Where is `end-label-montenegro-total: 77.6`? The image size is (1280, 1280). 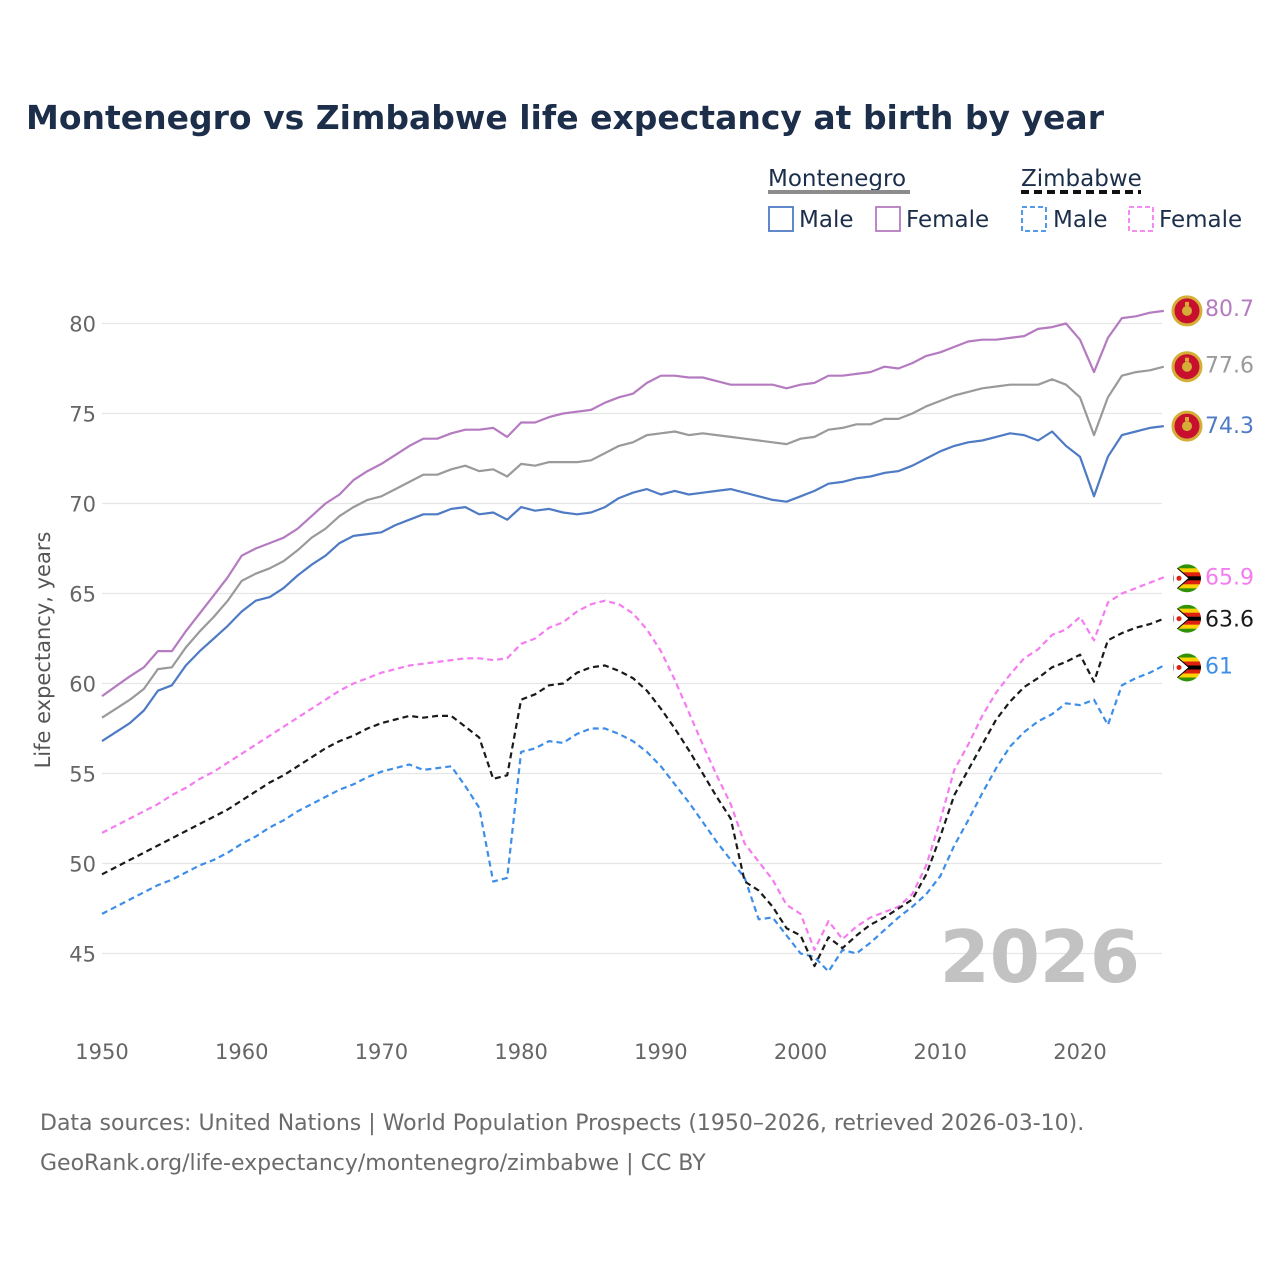 end-label-montenegro-total: 77.6 is located at coordinates (1229, 366).